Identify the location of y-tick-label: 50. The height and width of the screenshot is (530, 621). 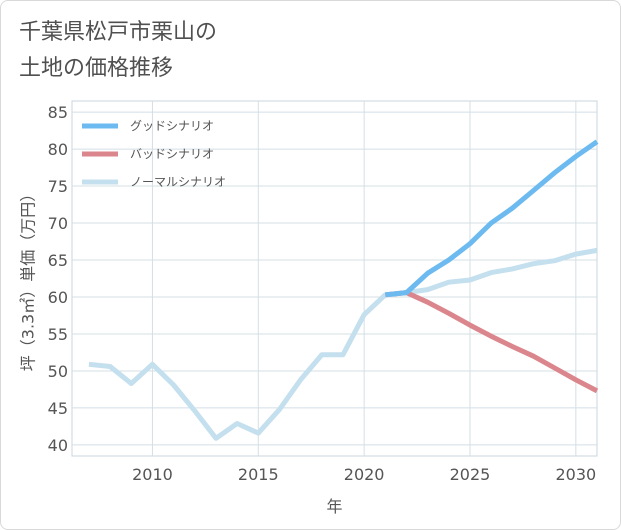
(58, 371).